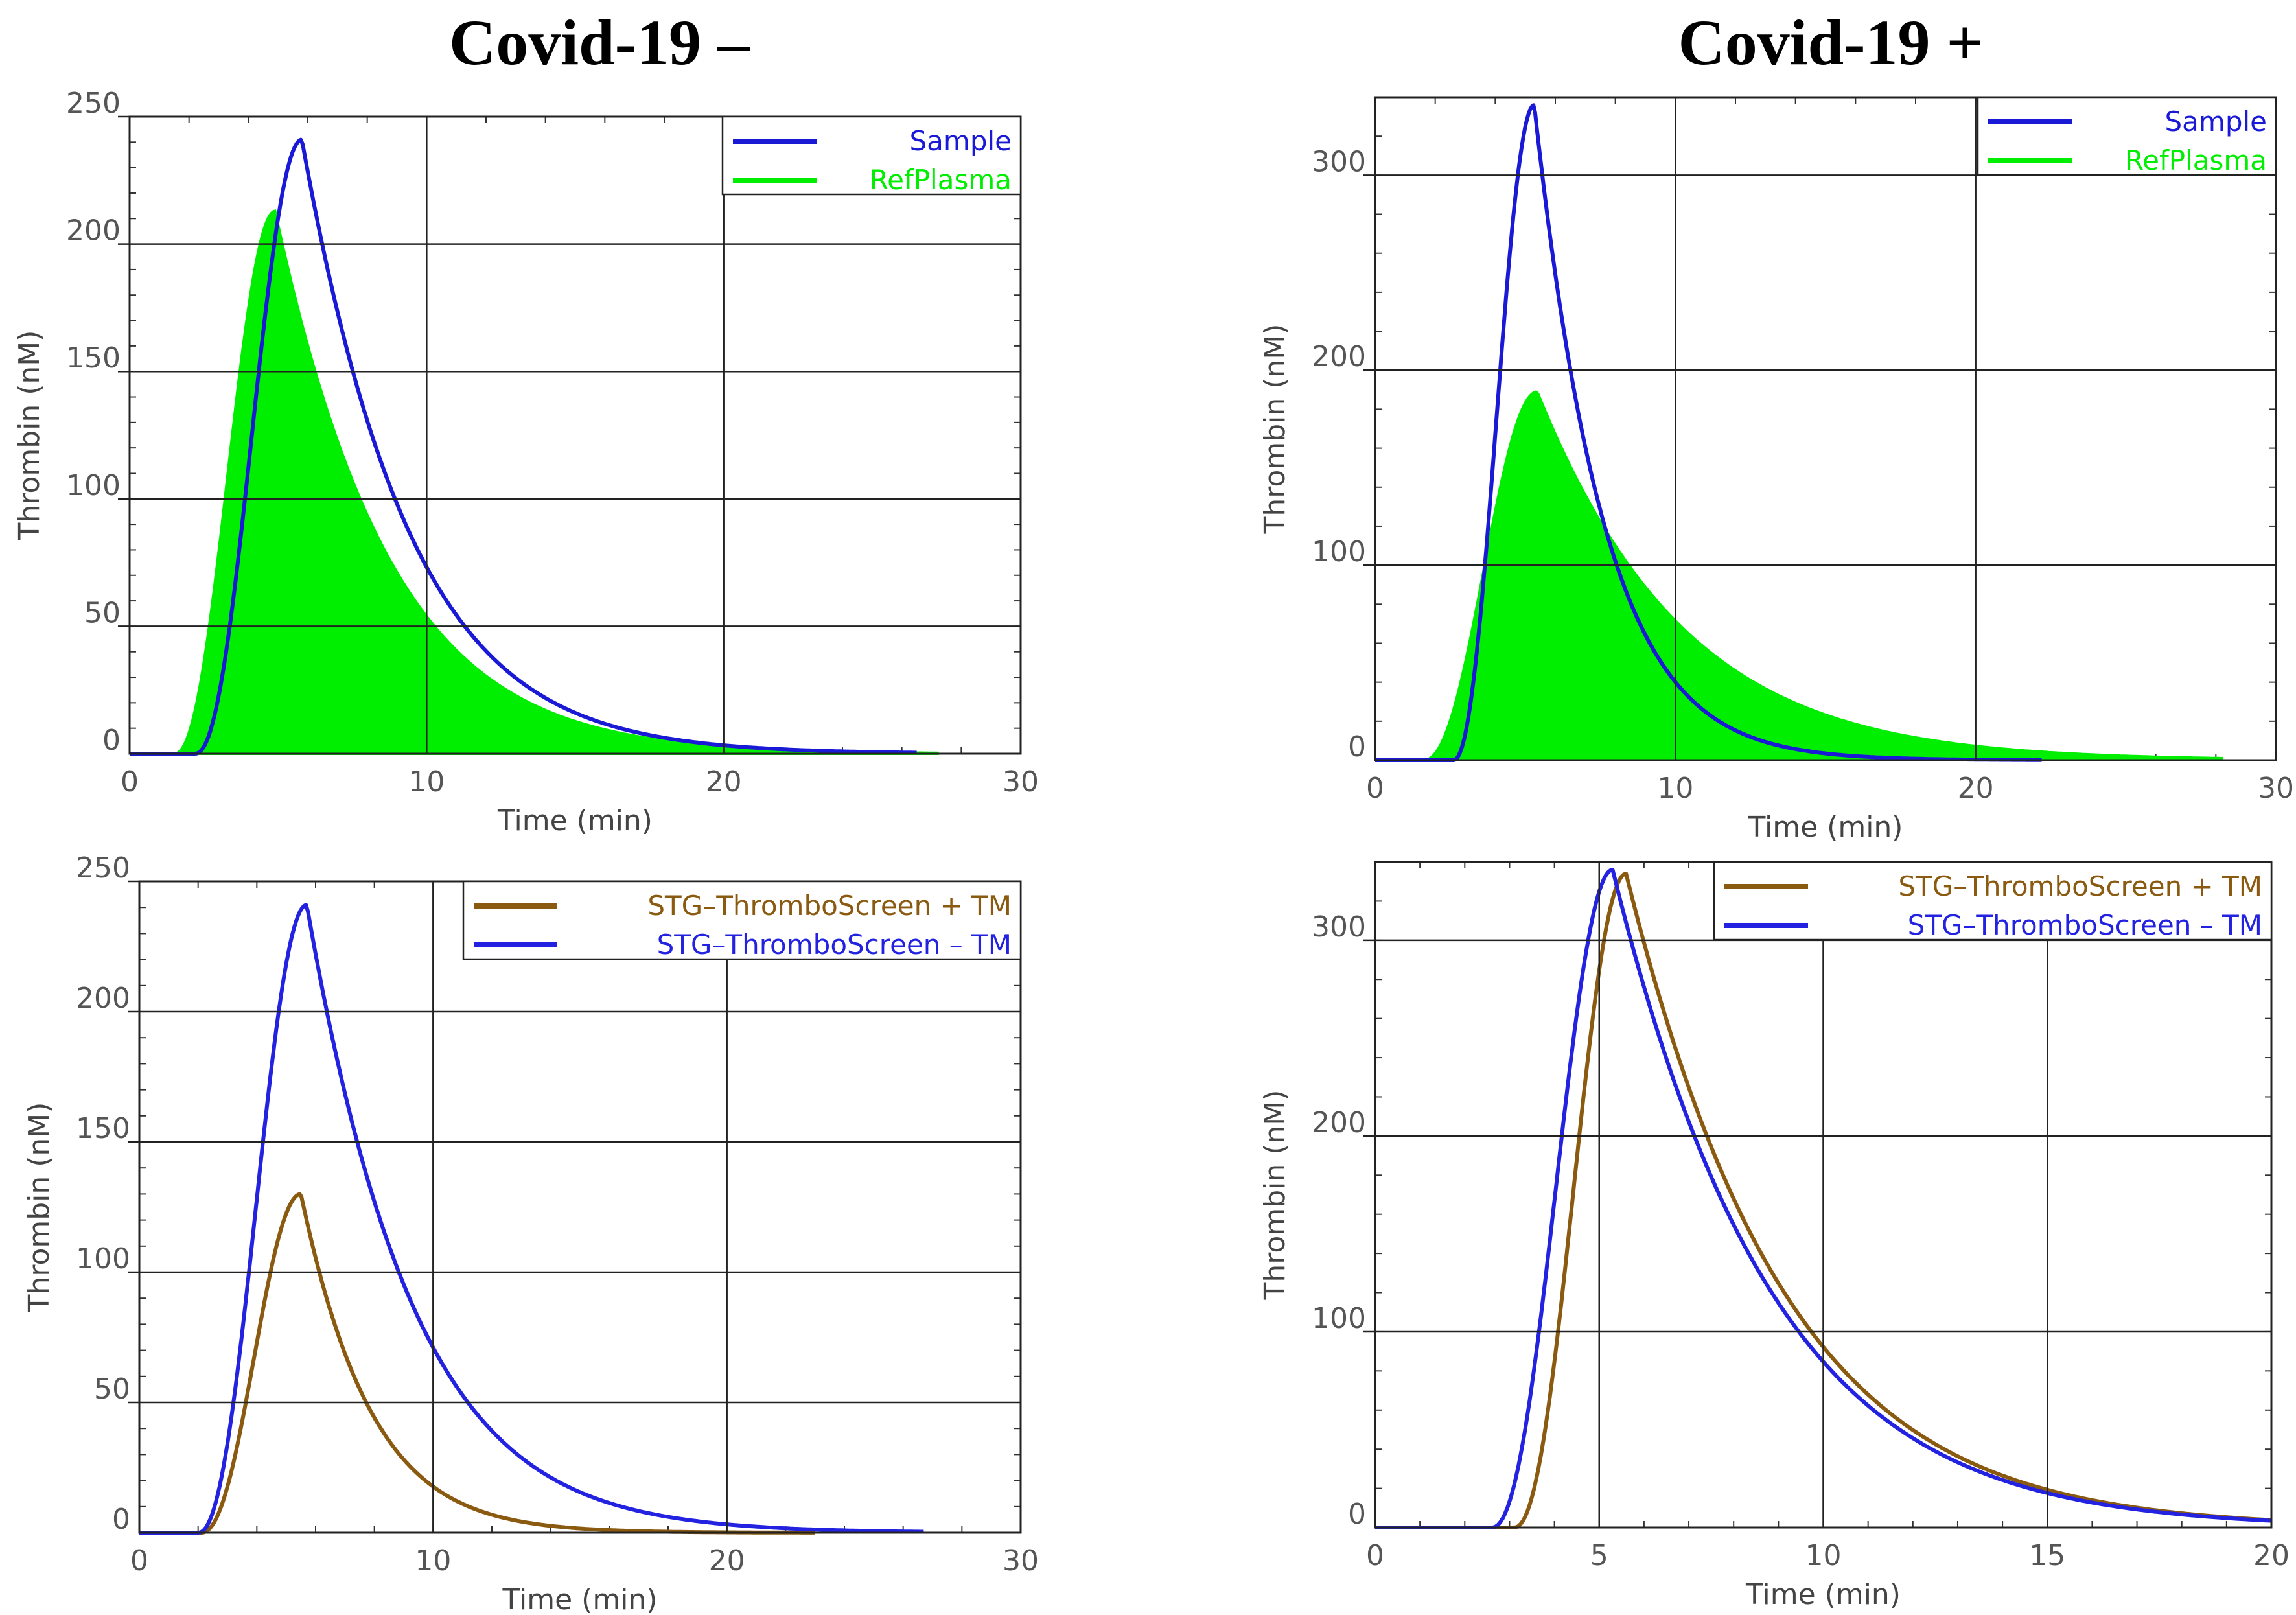  I want to click on x-tick-label: 15, so click(2047, 1555).